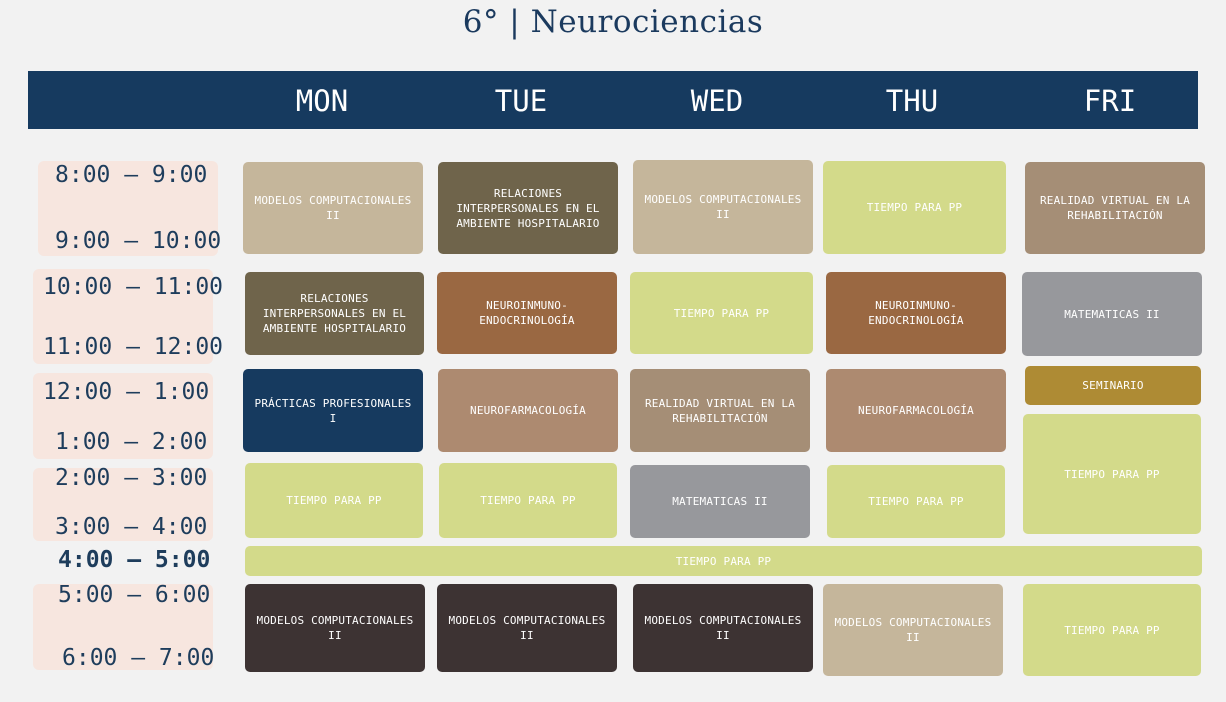 The height and width of the screenshot is (702, 1226). What do you see at coordinates (723, 561) in the screenshot?
I see `class-block-all-week: TIEMPO PARA PP` at bounding box center [723, 561].